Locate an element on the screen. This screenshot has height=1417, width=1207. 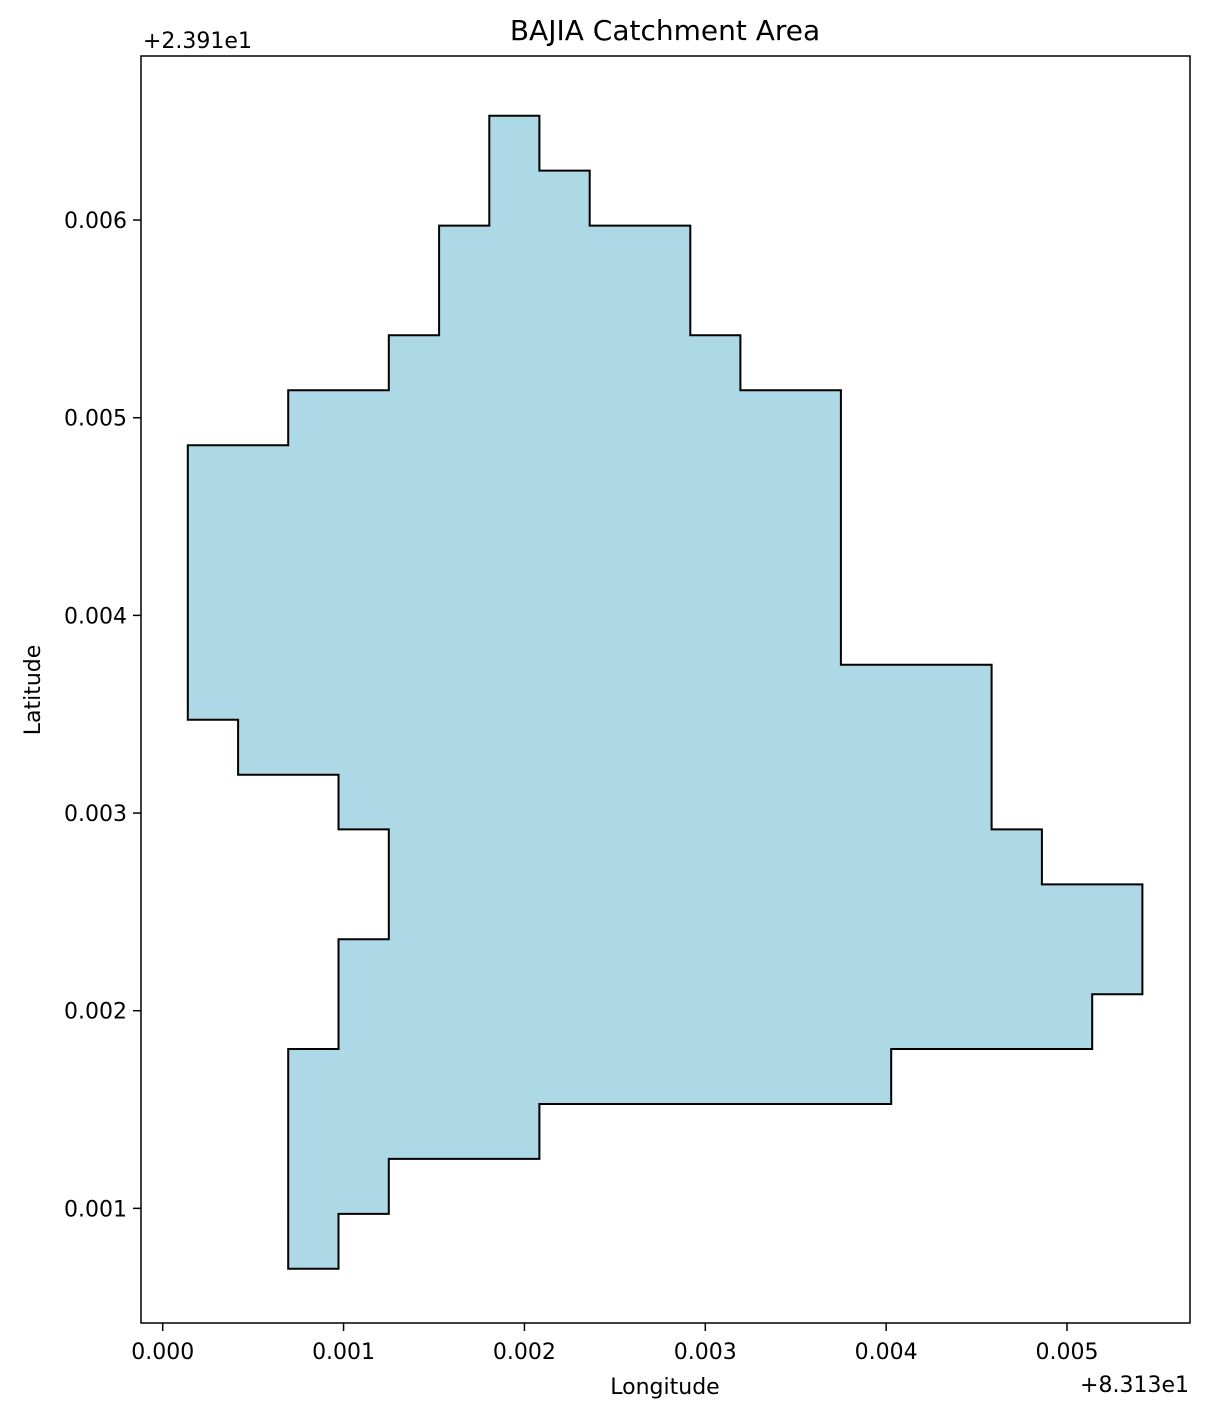
y-tick-label: 0.004 is located at coordinates (95, 616).